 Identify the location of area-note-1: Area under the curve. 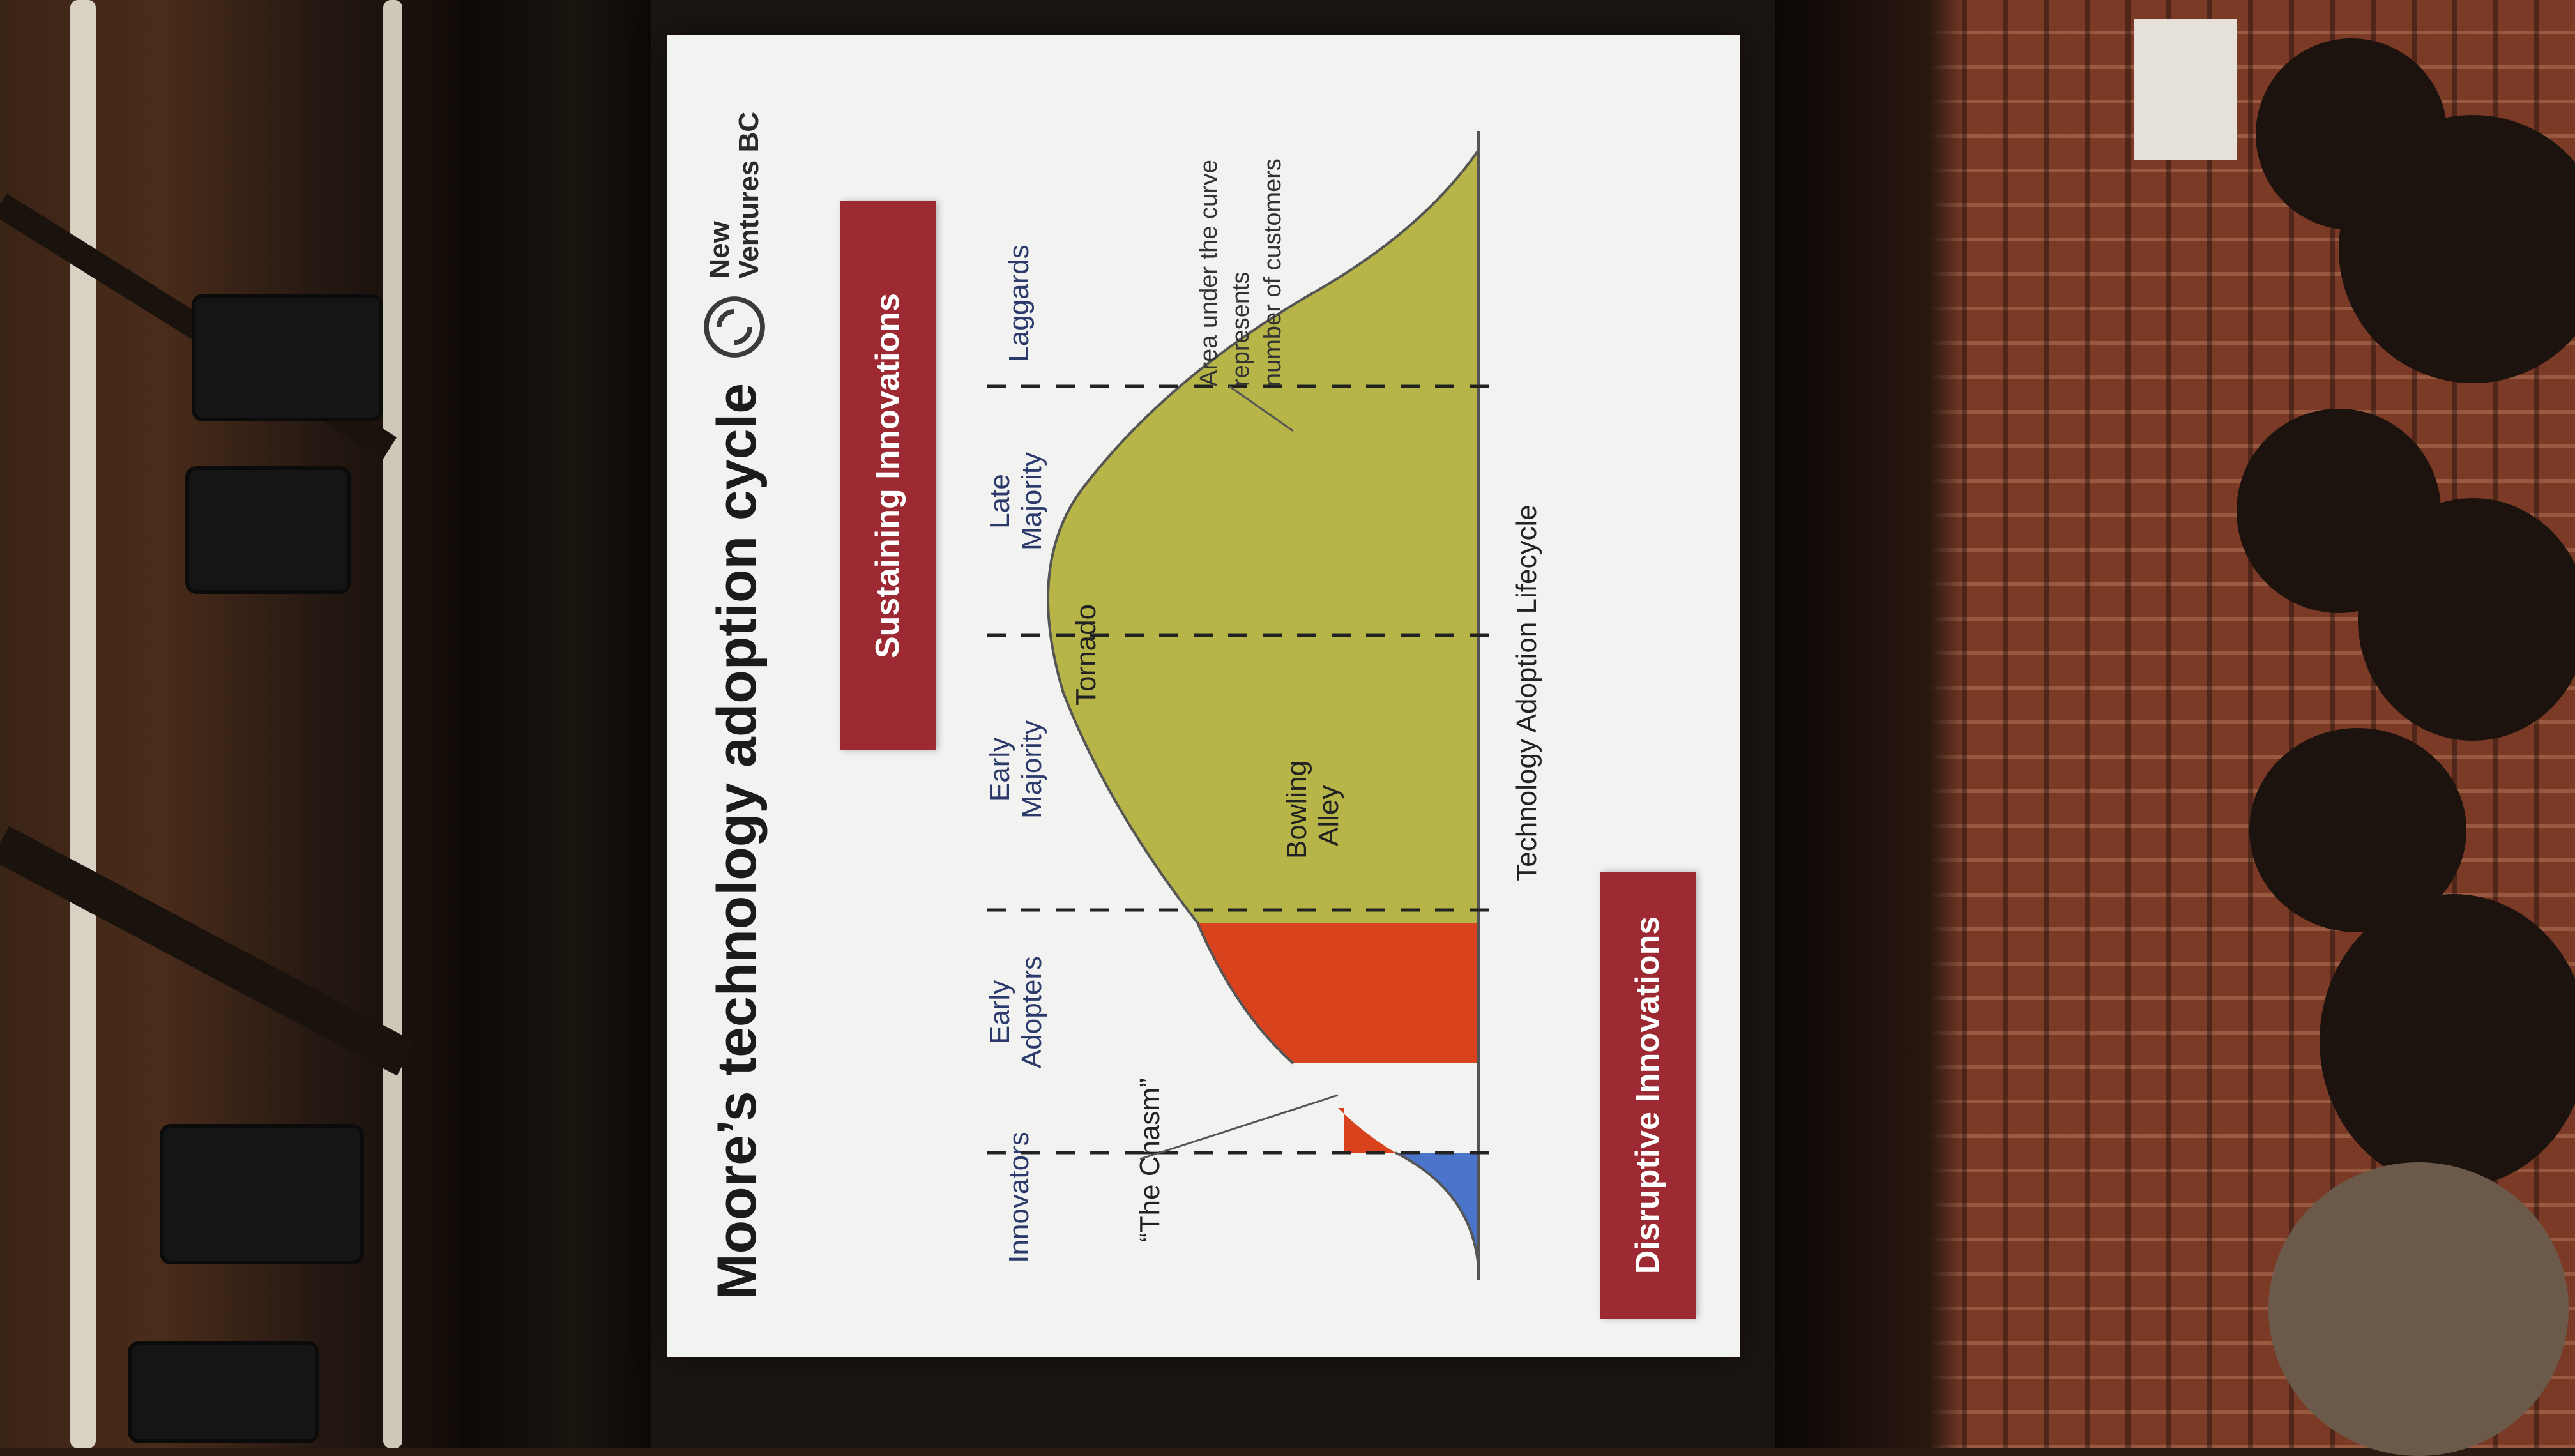
(1209, 273).